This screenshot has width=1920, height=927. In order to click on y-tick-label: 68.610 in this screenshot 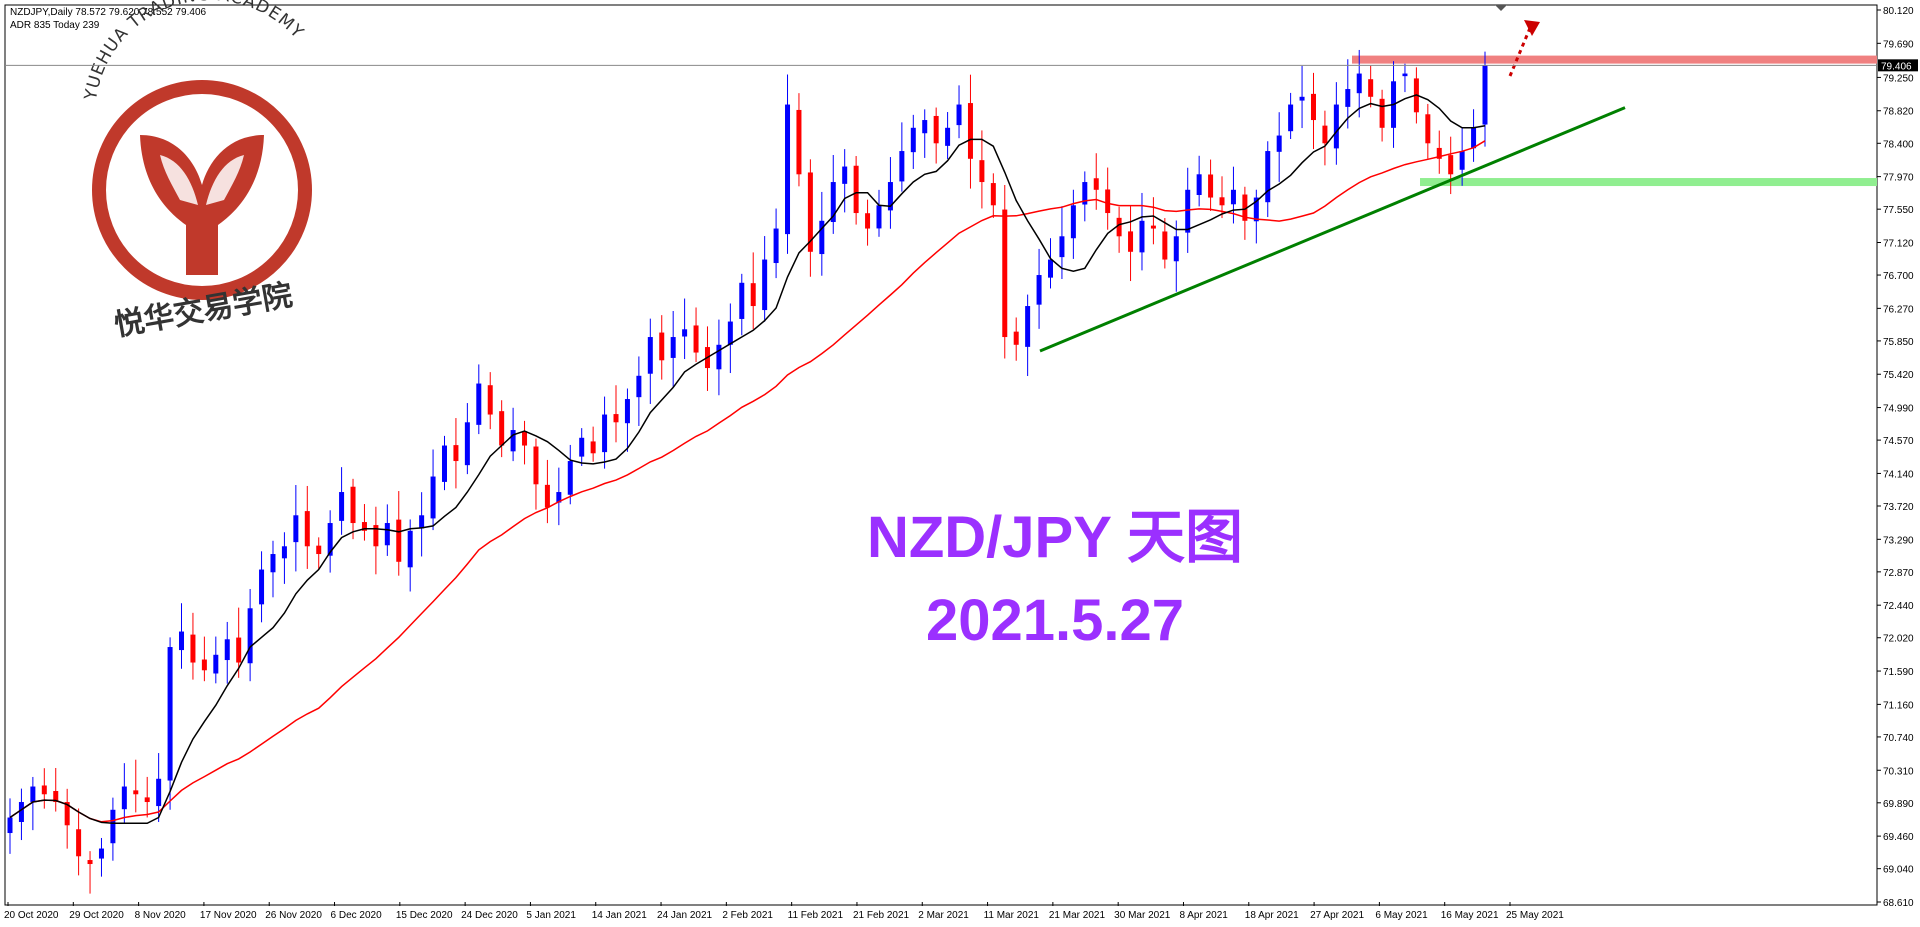, I will do `click(1898, 903)`.